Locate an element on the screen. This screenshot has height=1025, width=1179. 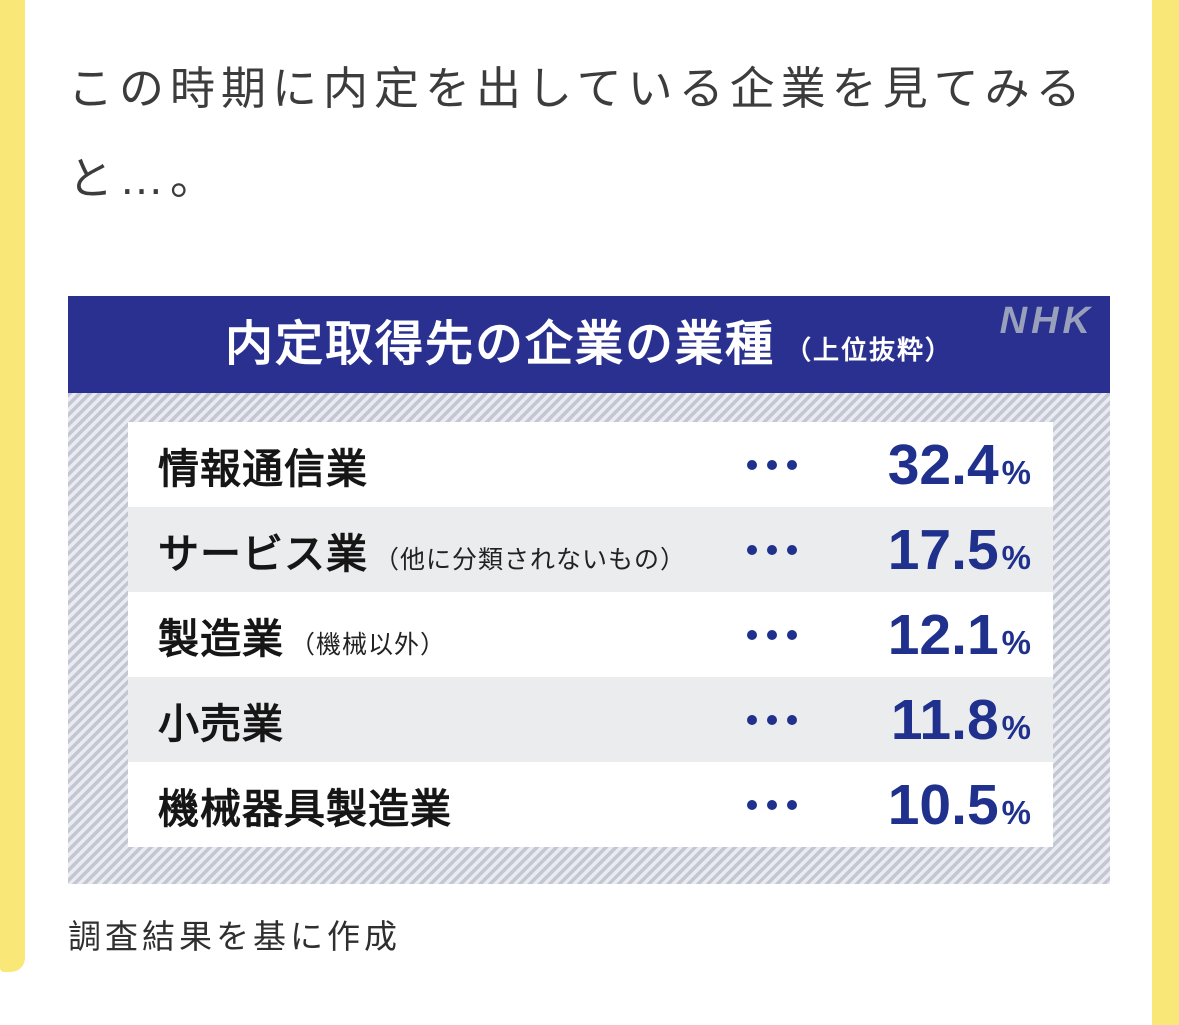
nhk-logo: NHK is located at coordinates (1046, 321).